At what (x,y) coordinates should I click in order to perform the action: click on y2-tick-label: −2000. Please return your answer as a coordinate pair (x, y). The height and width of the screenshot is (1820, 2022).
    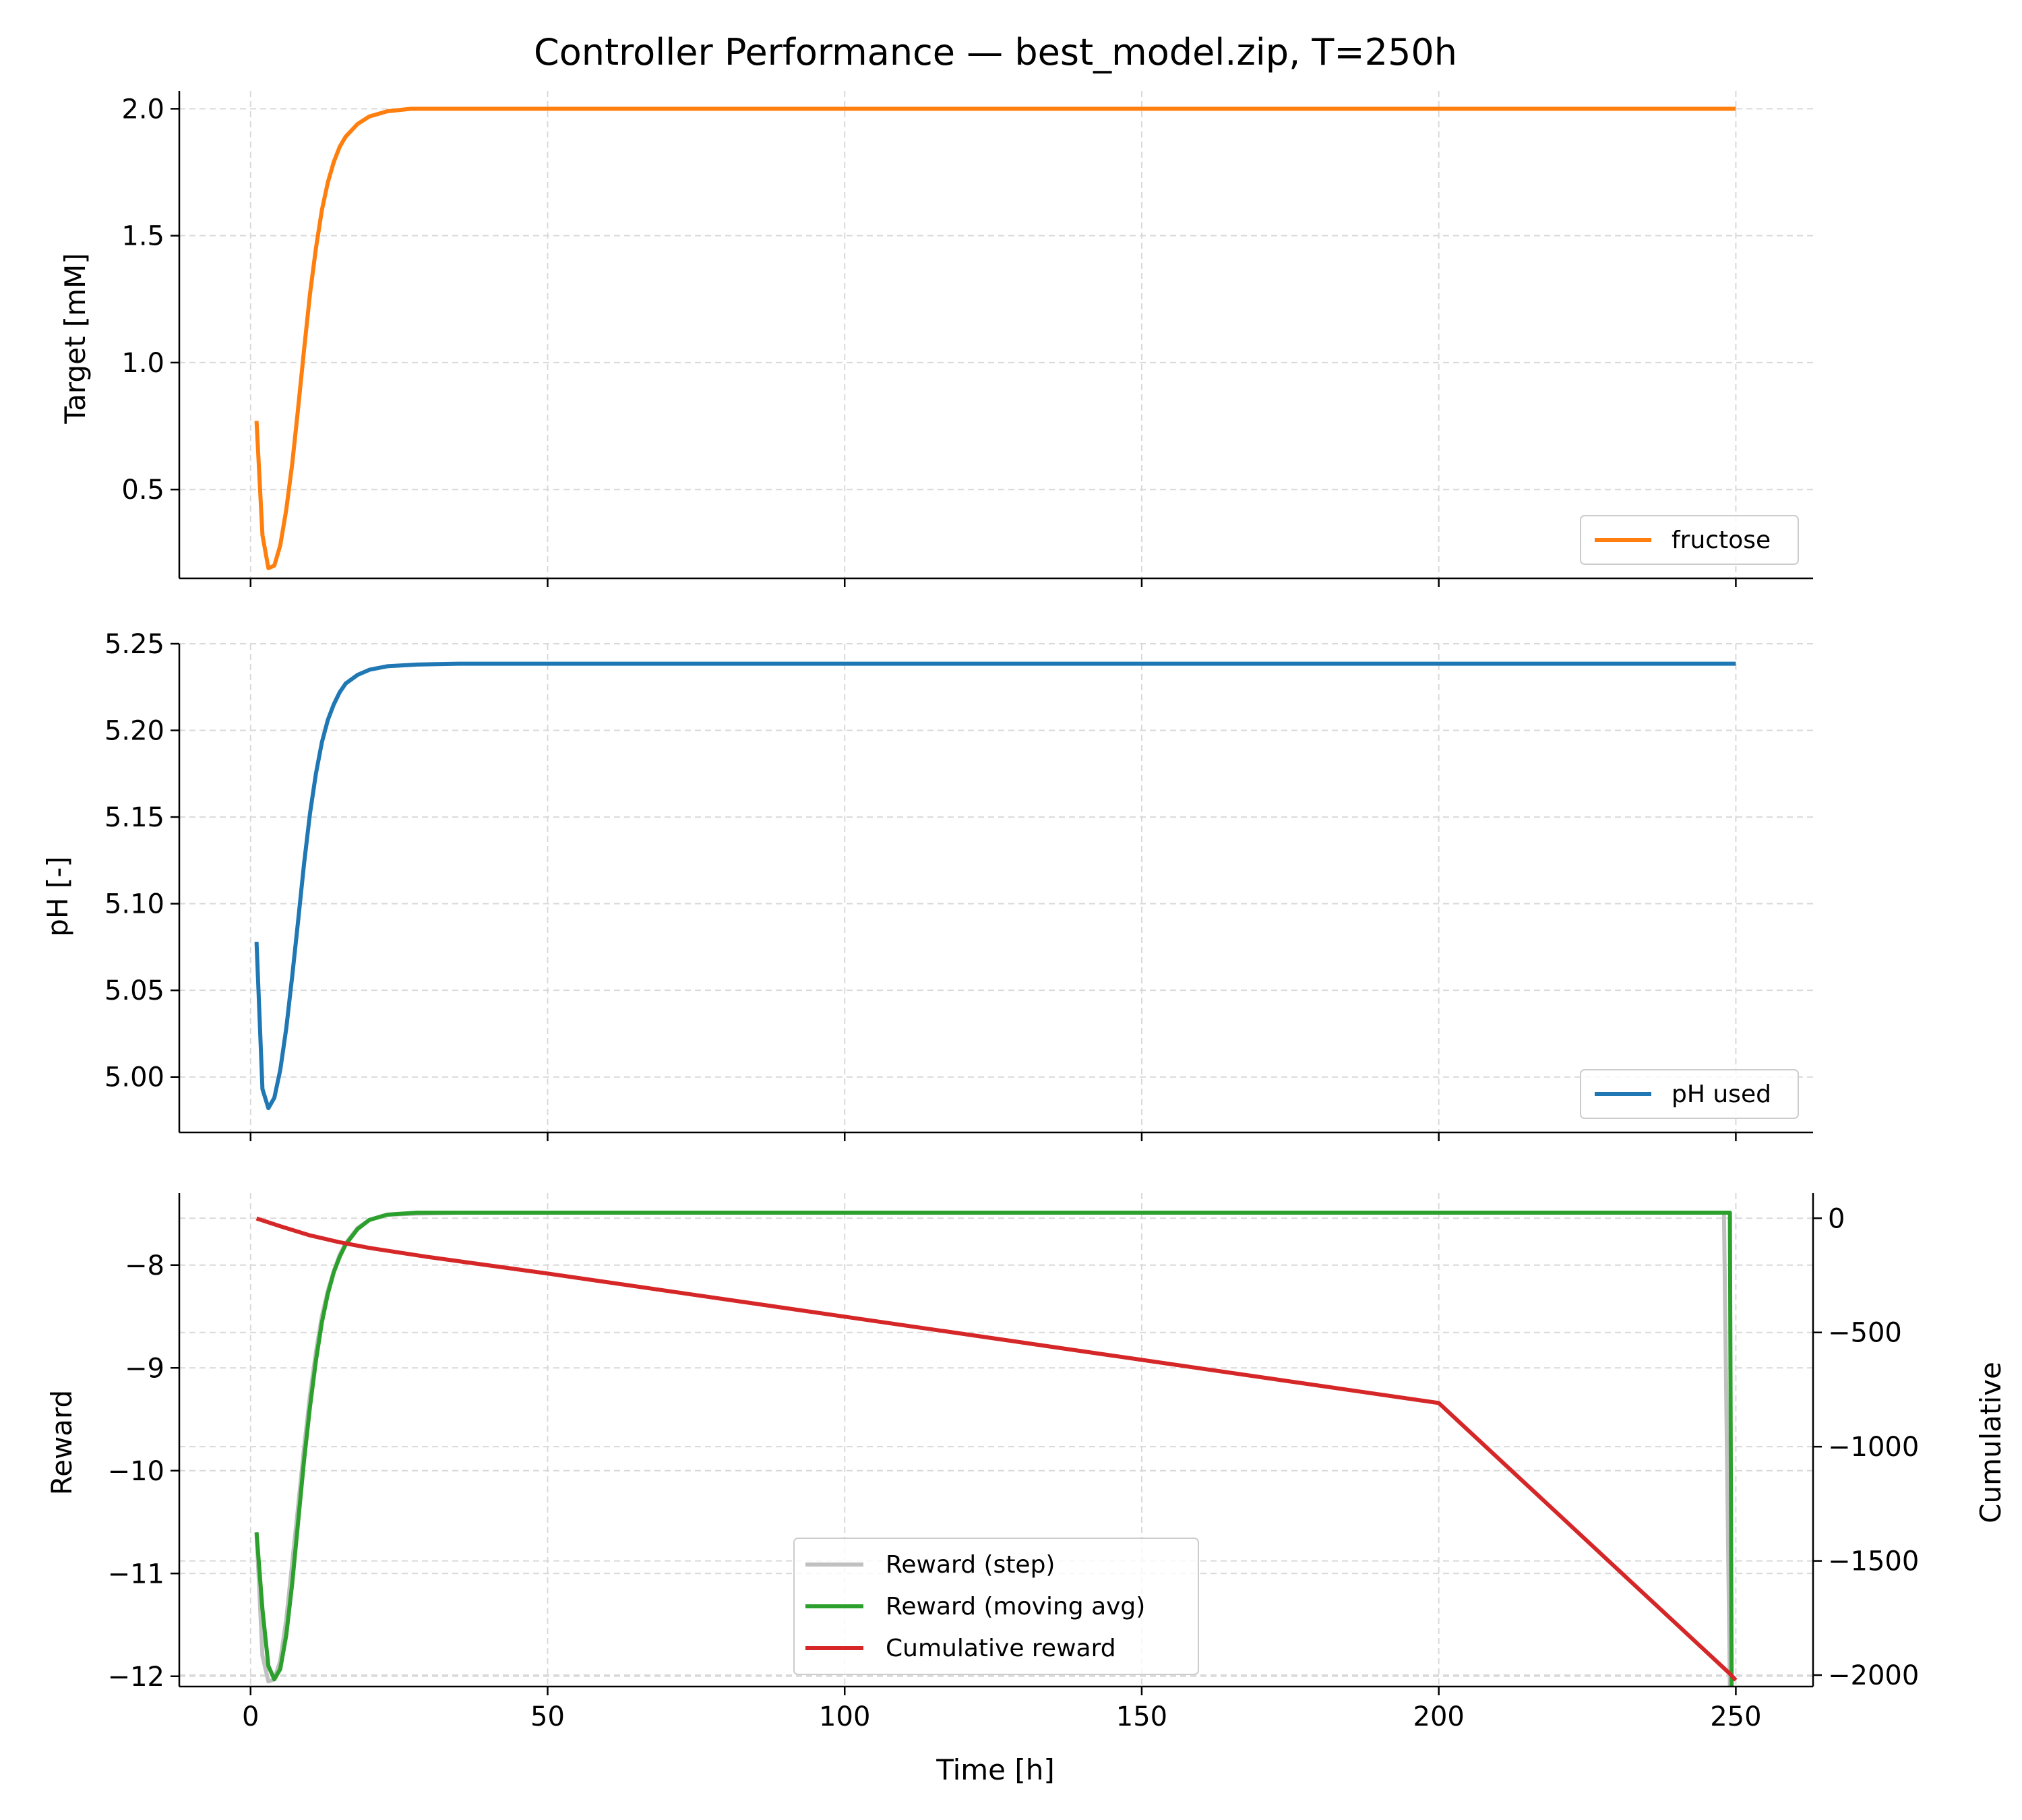
    Looking at the image, I should click on (1874, 1675).